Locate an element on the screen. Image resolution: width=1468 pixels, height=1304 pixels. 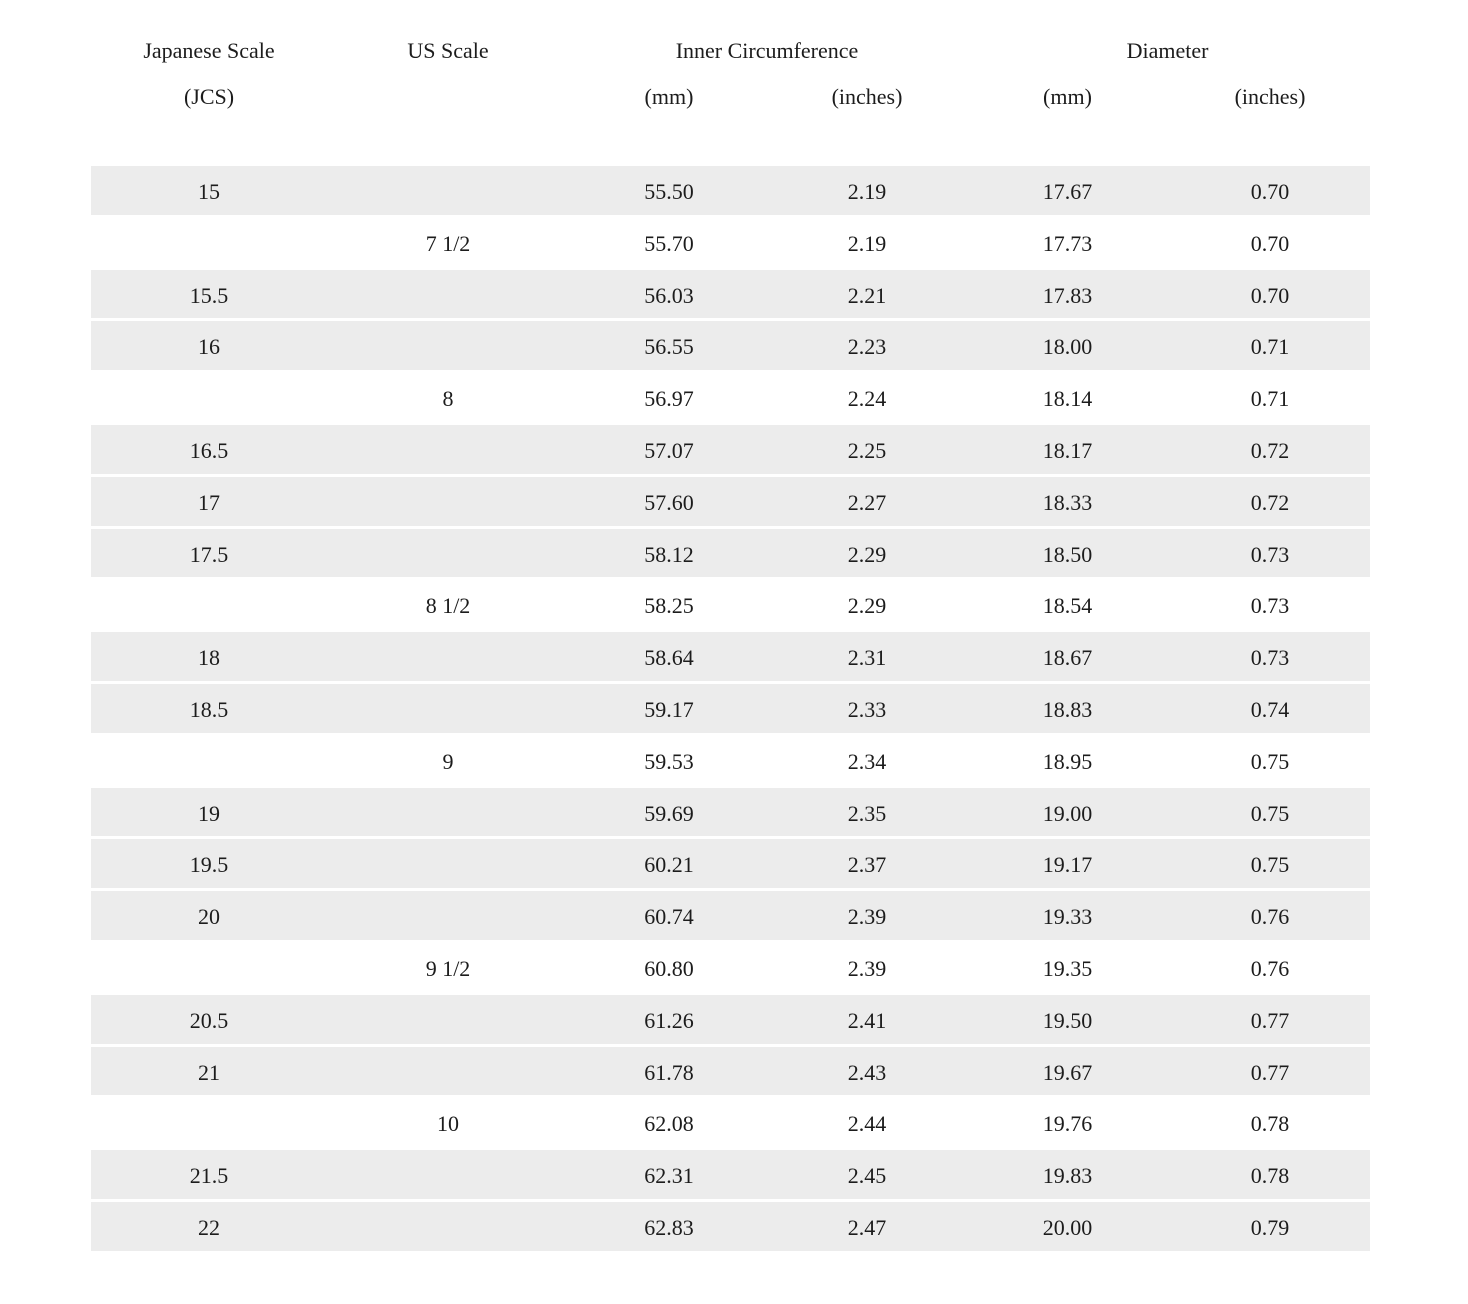
cell-diameter-mm: 17.83 is located at coordinates (1067, 295).